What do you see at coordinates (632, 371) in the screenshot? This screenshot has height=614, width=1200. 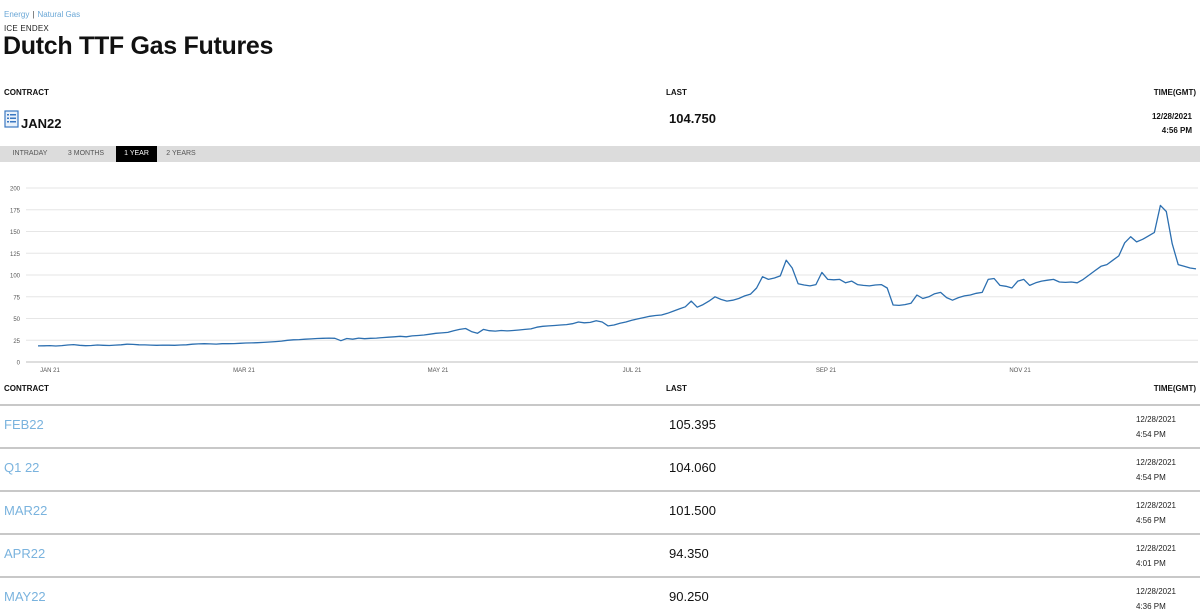 I see `x-tick-label: JUL 21` at bounding box center [632, 371].